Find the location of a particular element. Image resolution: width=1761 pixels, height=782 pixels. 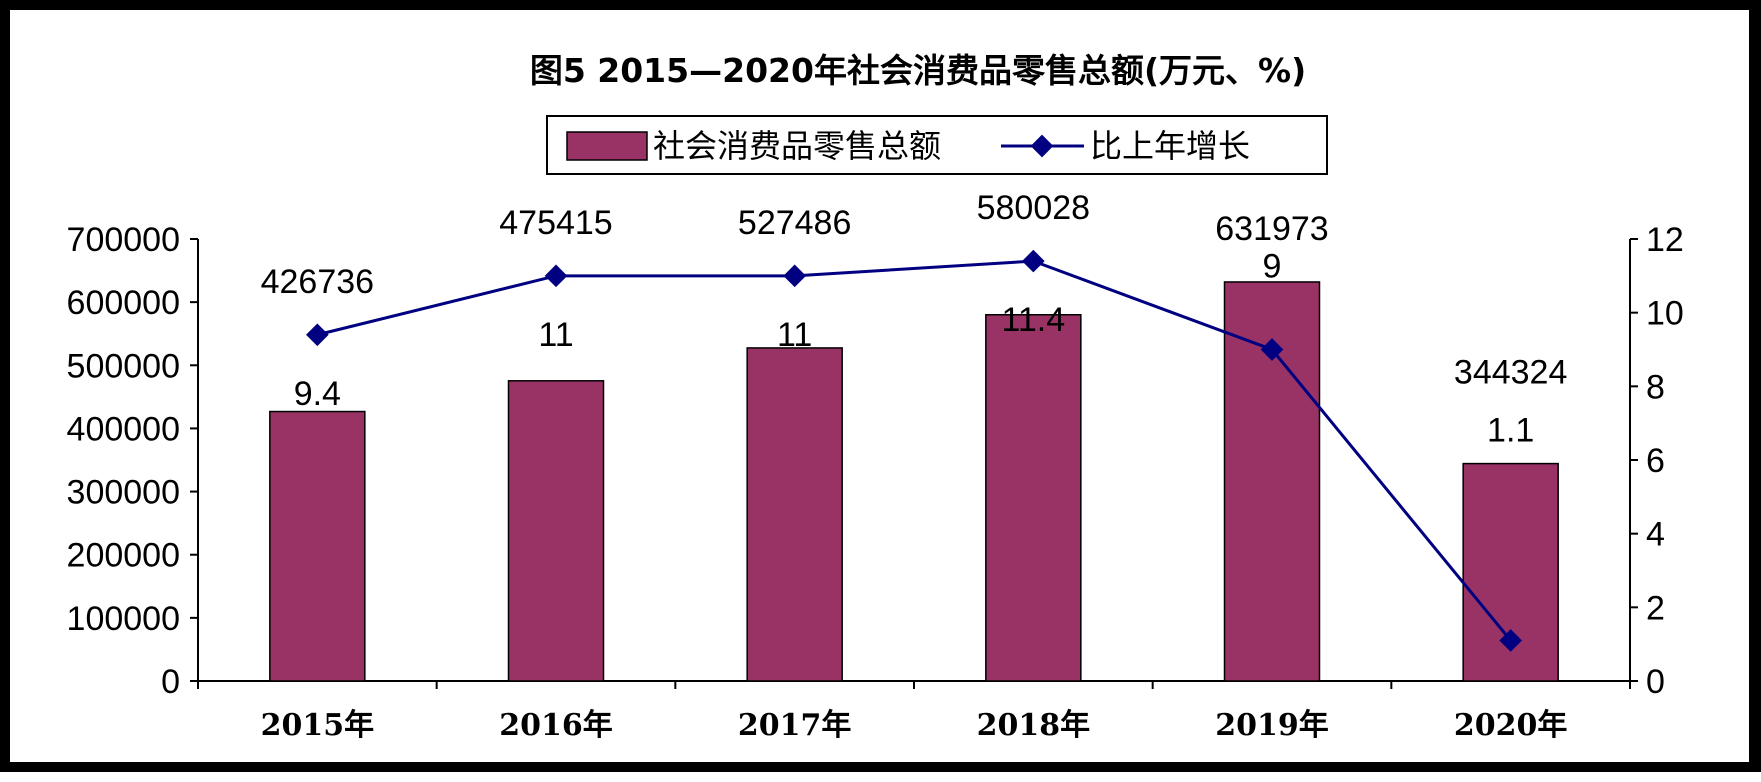

legend-bar-label: 社会消费品零售总额 is located at coordinates (797, 146).